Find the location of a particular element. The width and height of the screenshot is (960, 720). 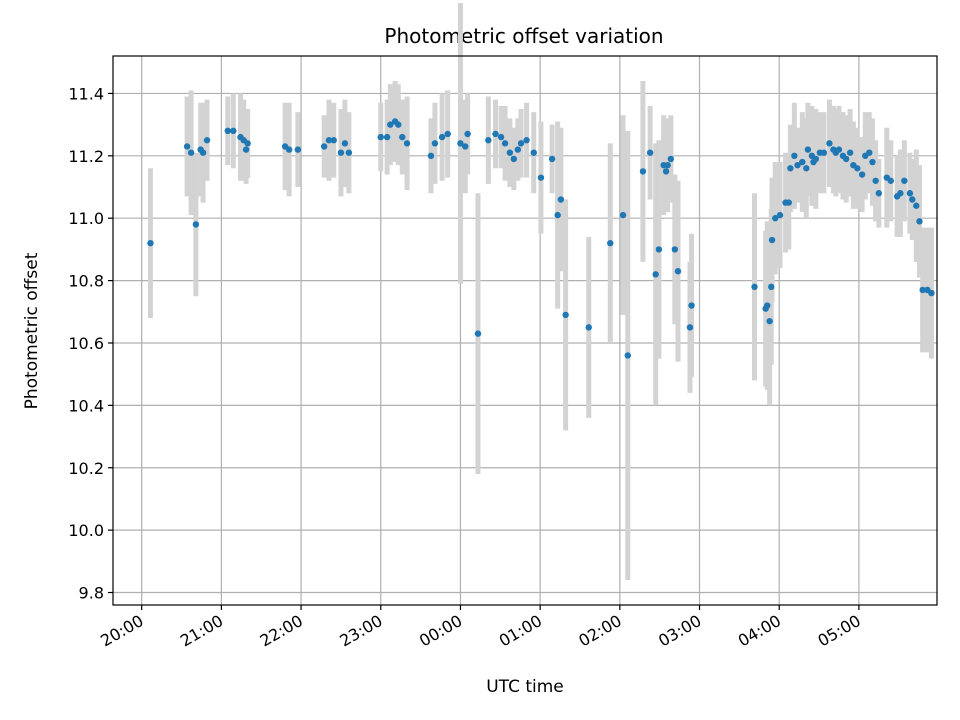

y-tick-label: 10.4 is located at coordinates (86, 405).